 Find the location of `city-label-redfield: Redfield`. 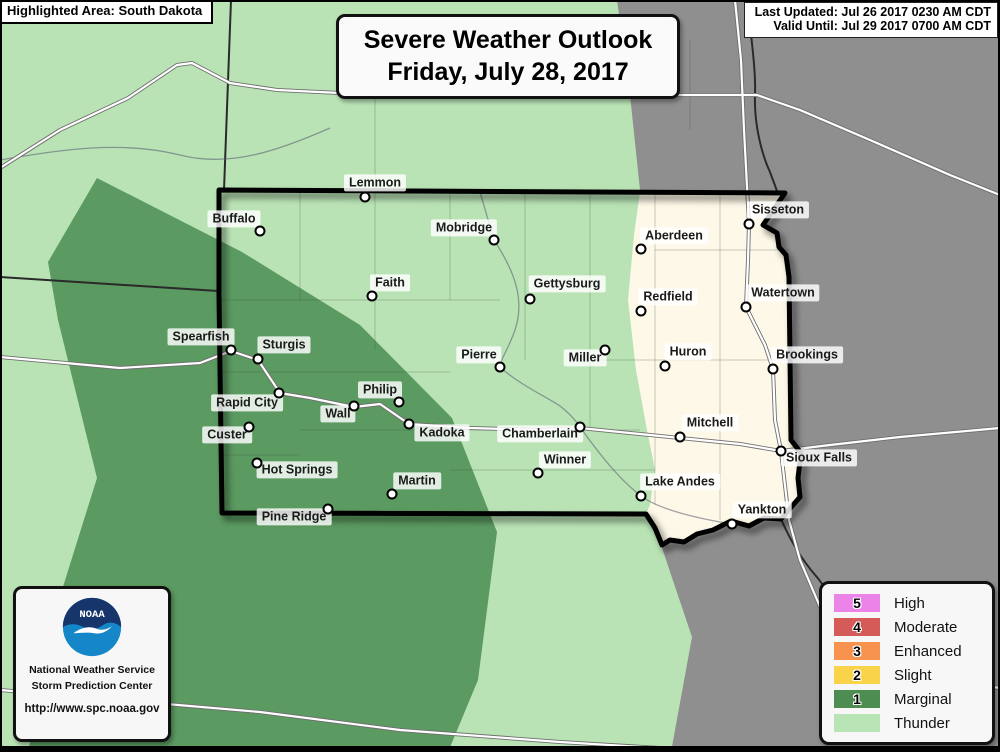

city-label-redfield: Redfield is located at coordinates (668, 297).